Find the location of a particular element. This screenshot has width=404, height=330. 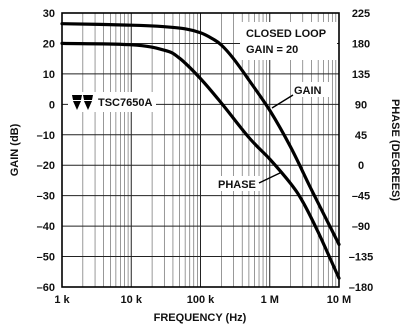

y2-tick-label: –180 is located at coordinates (361, 288).